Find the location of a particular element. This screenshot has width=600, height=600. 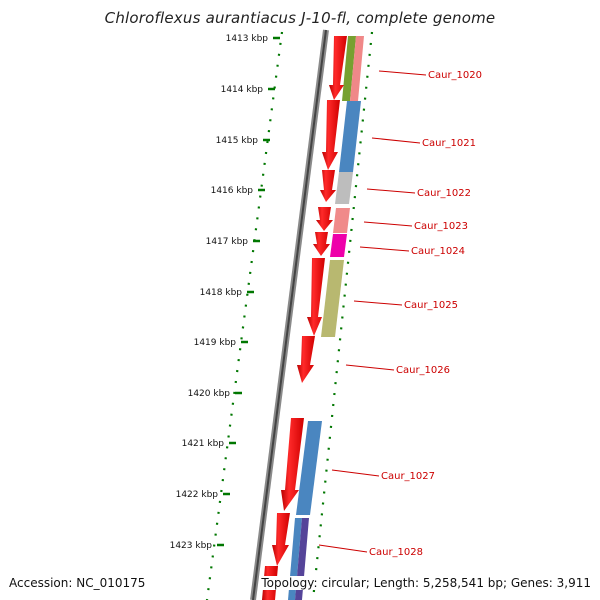

scale-tick-label: 1417 kbp is located at coordinates (227, 242).